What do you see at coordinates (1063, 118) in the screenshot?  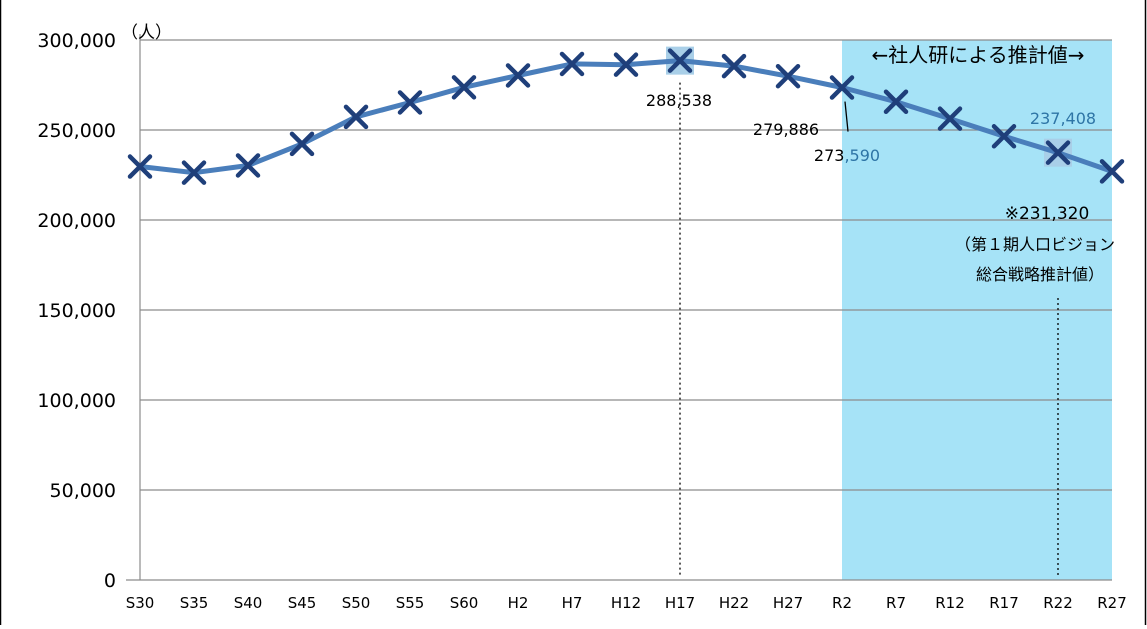 I see `annotation-r22-value: 237,408` at bounding box center [1063, 118].